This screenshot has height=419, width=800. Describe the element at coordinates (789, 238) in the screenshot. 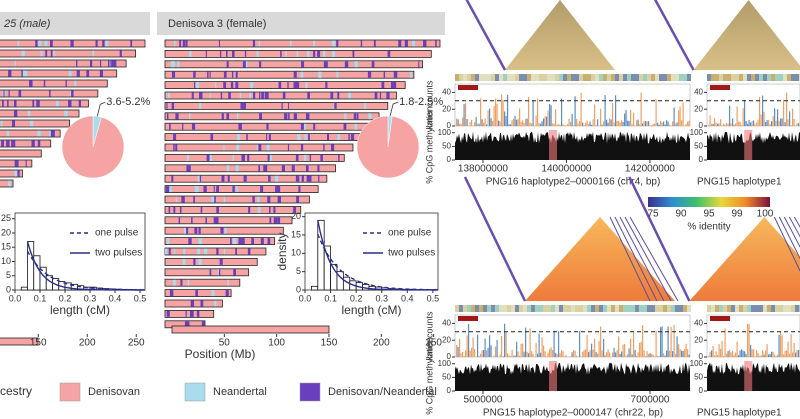

I see `diagonal` at that location.